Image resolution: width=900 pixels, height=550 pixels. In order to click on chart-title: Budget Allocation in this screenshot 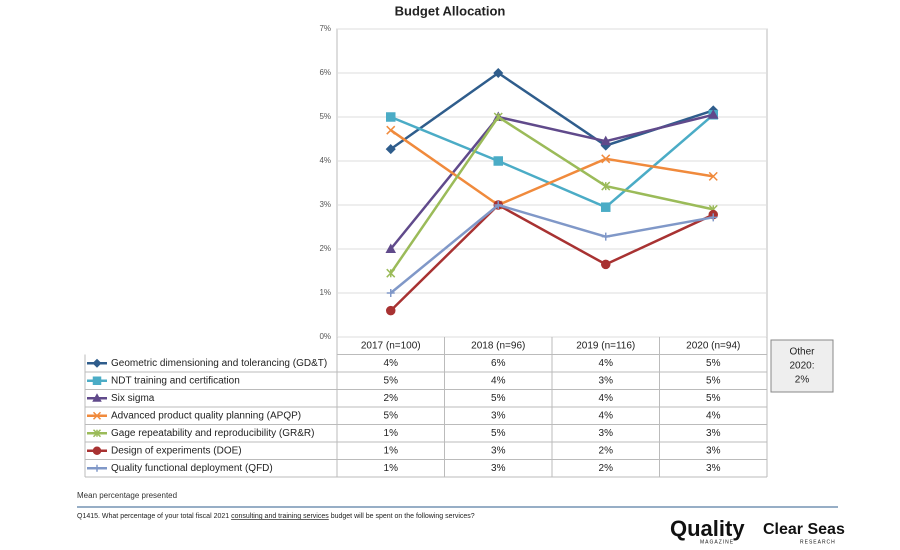, I will do `click(450, 10)`.